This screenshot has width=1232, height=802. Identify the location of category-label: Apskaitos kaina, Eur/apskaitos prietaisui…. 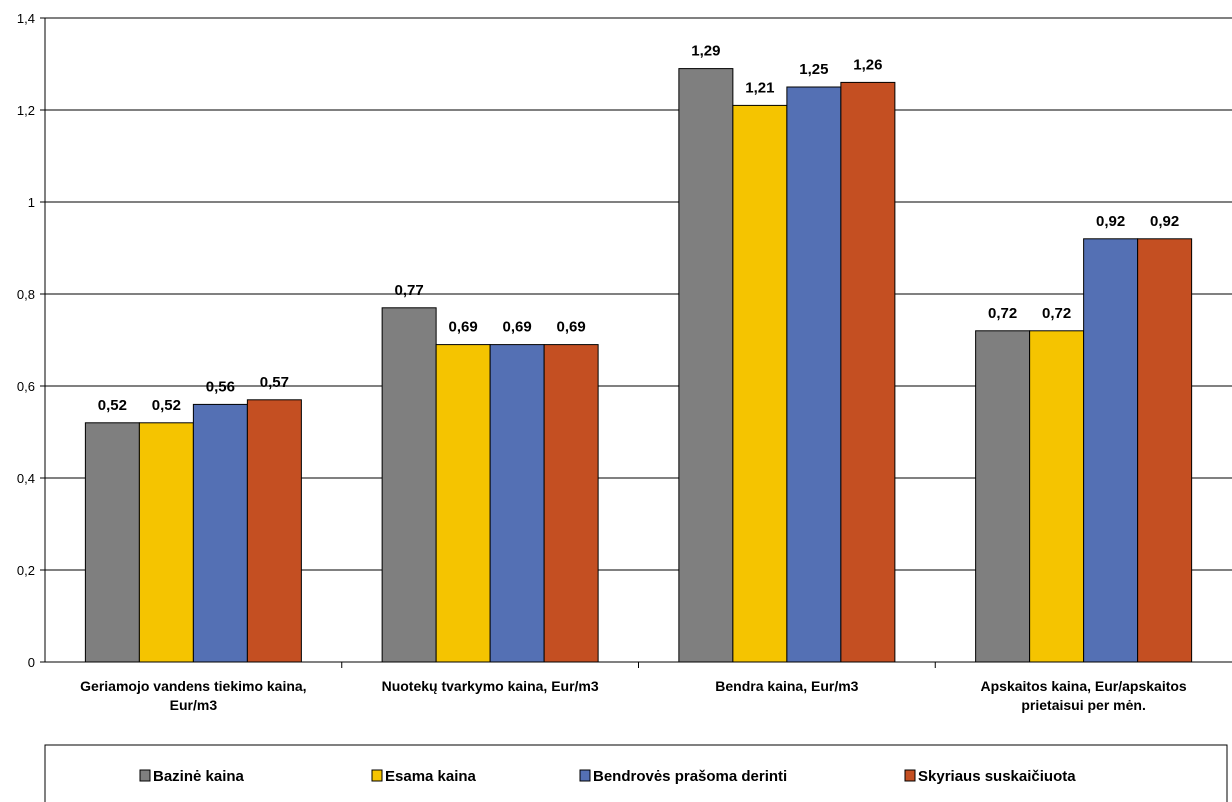
(1084, 695).